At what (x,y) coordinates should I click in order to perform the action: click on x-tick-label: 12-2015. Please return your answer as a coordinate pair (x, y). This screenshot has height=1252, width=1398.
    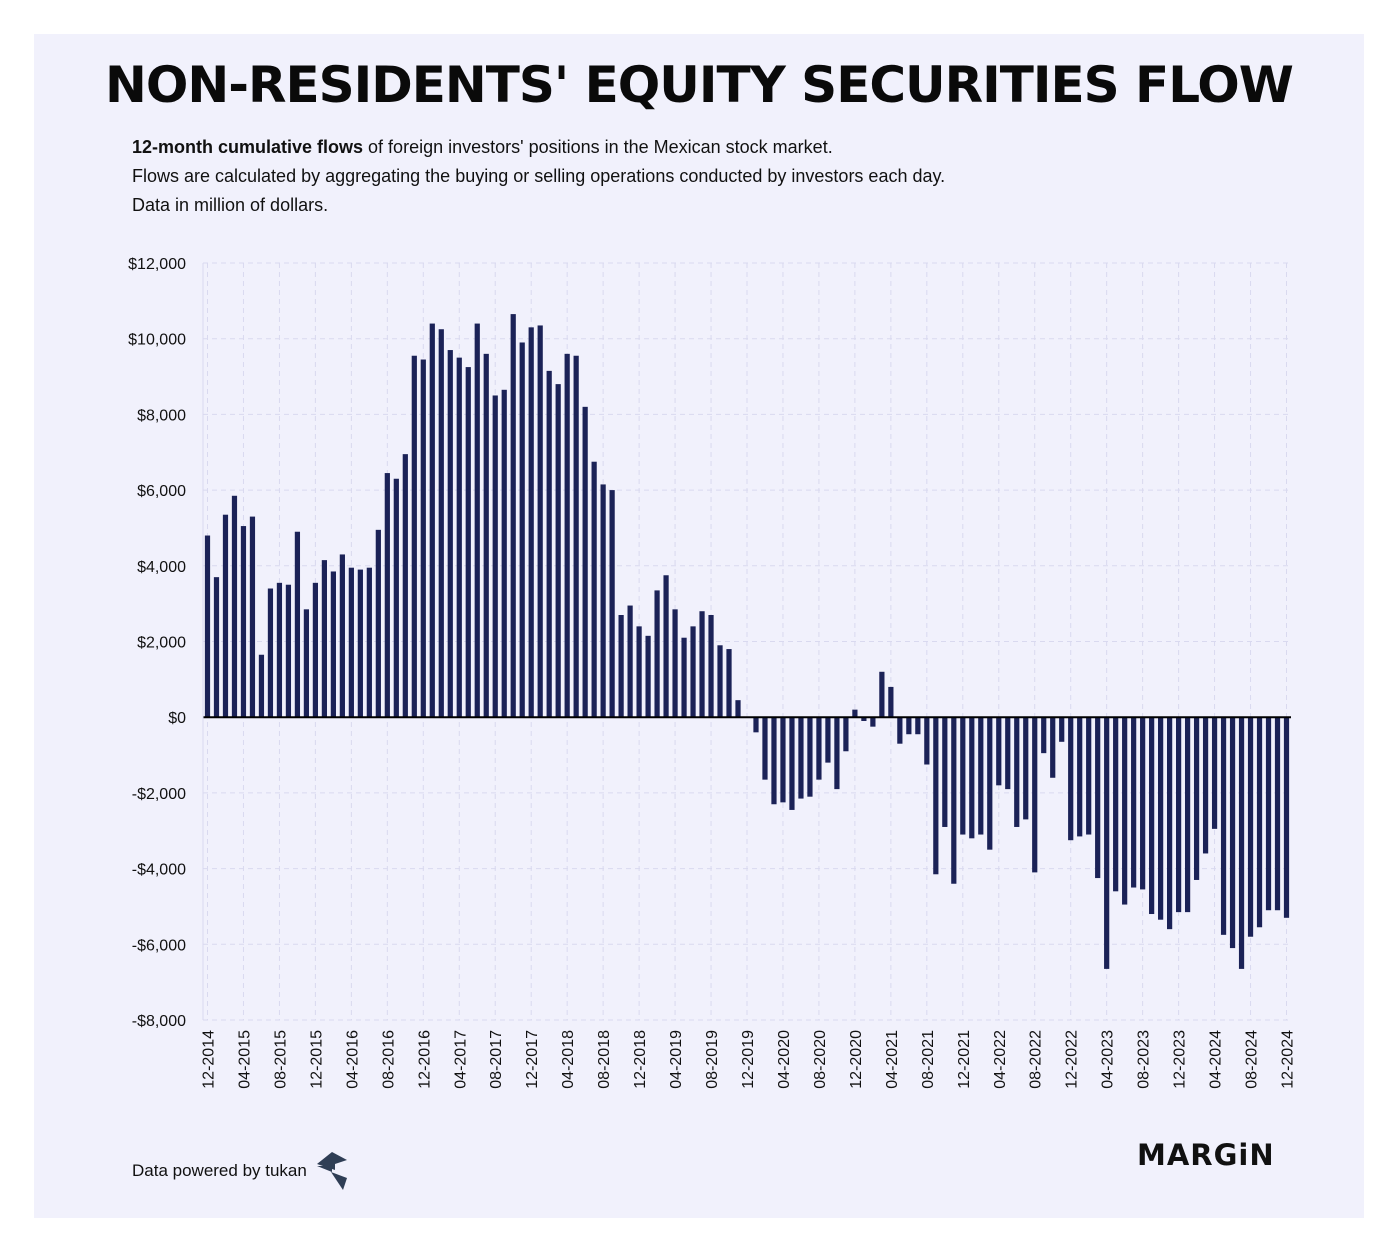
    Looking at the image, I should click on (316, 1059).